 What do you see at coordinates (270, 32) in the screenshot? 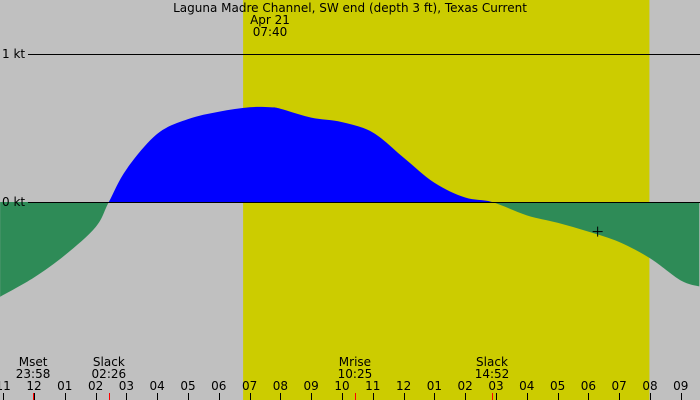
I see `time-label: 07:40` at bounding box center [270, 32].